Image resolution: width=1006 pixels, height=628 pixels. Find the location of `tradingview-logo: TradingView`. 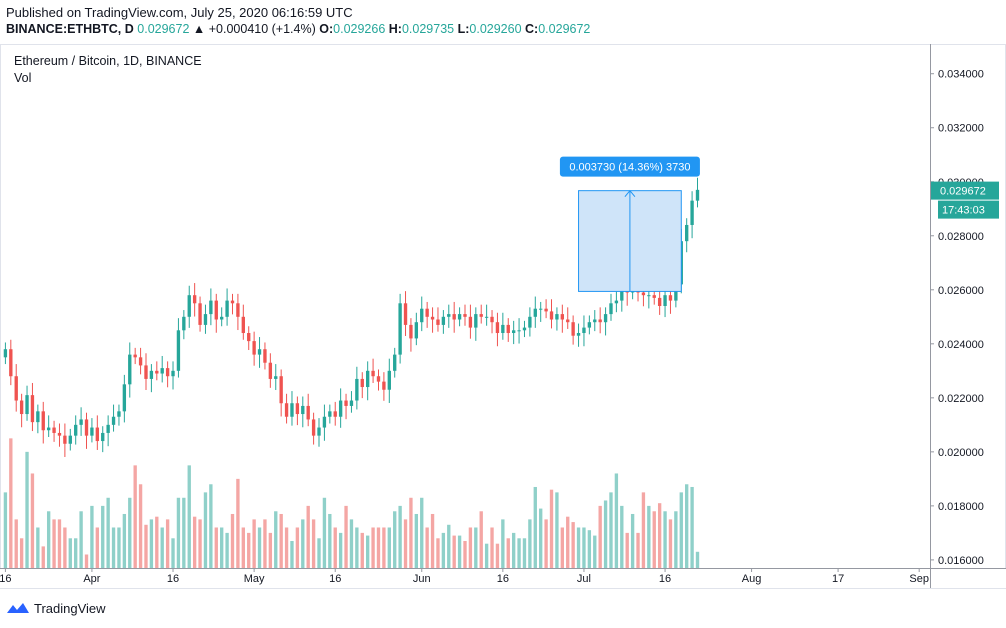

tradingview-logo: TradingView is located at coordinates (56, 608).